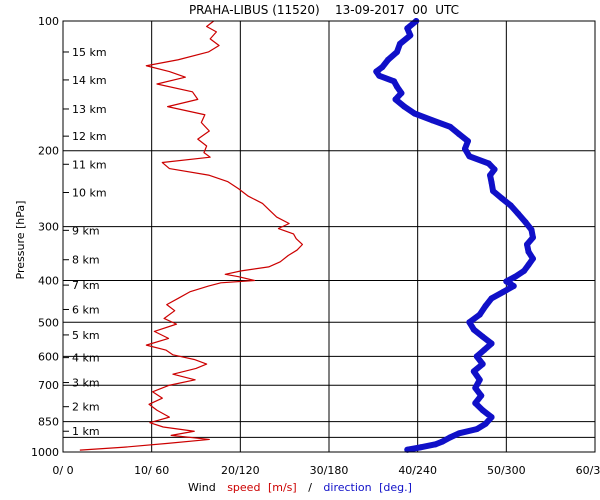 This screenshot has width=600, height=500. I want to click on pressure-tick-label: 100, so click(48, 21).